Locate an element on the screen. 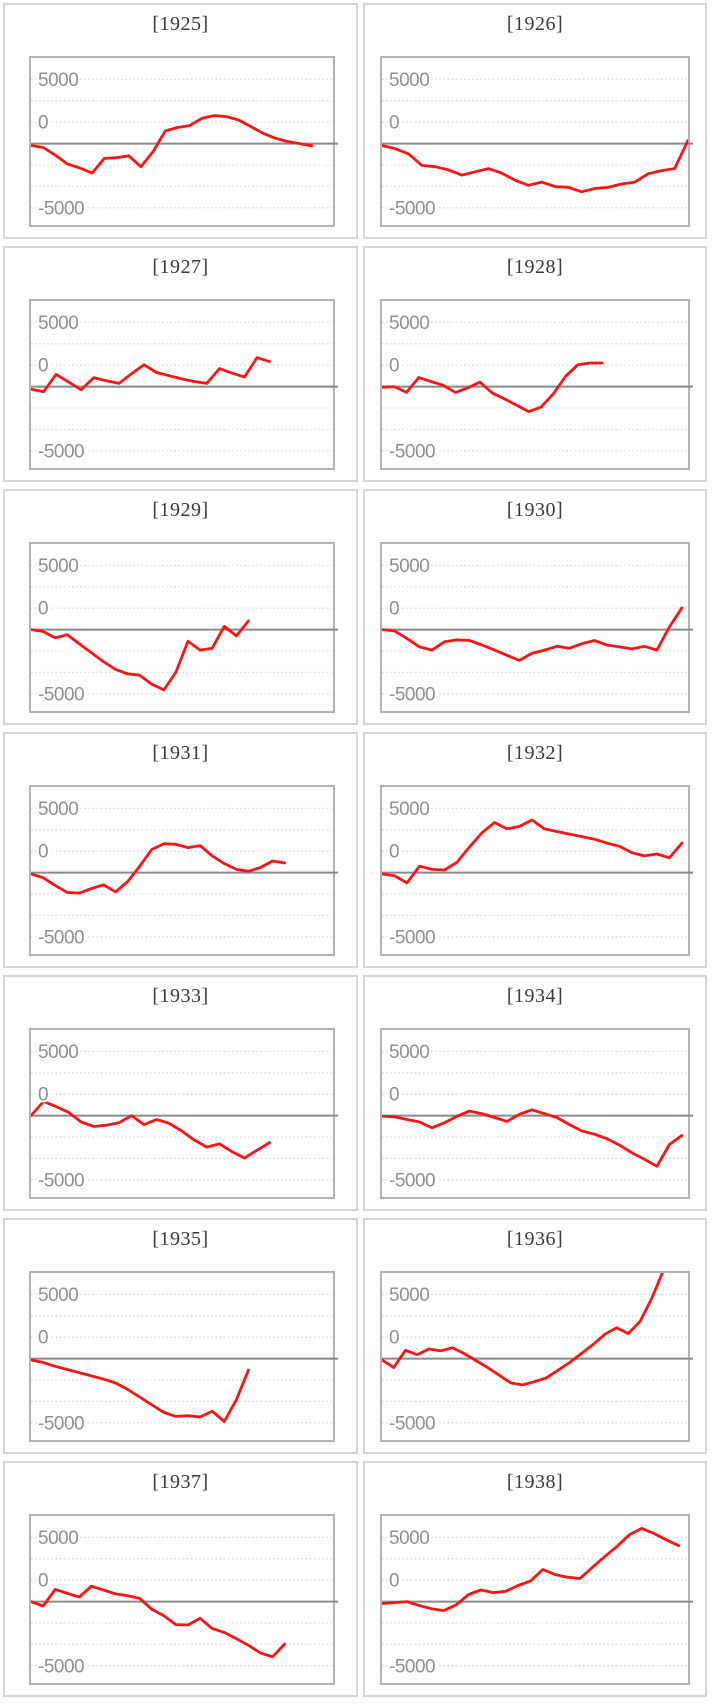 The image size is (712, 1705). series-line-1935 is located at coordinates (140, 1390).